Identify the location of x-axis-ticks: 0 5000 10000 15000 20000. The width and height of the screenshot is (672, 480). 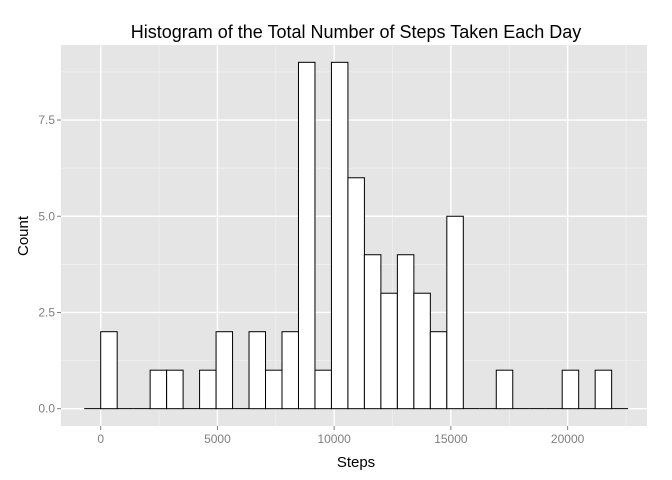
(341, 436).